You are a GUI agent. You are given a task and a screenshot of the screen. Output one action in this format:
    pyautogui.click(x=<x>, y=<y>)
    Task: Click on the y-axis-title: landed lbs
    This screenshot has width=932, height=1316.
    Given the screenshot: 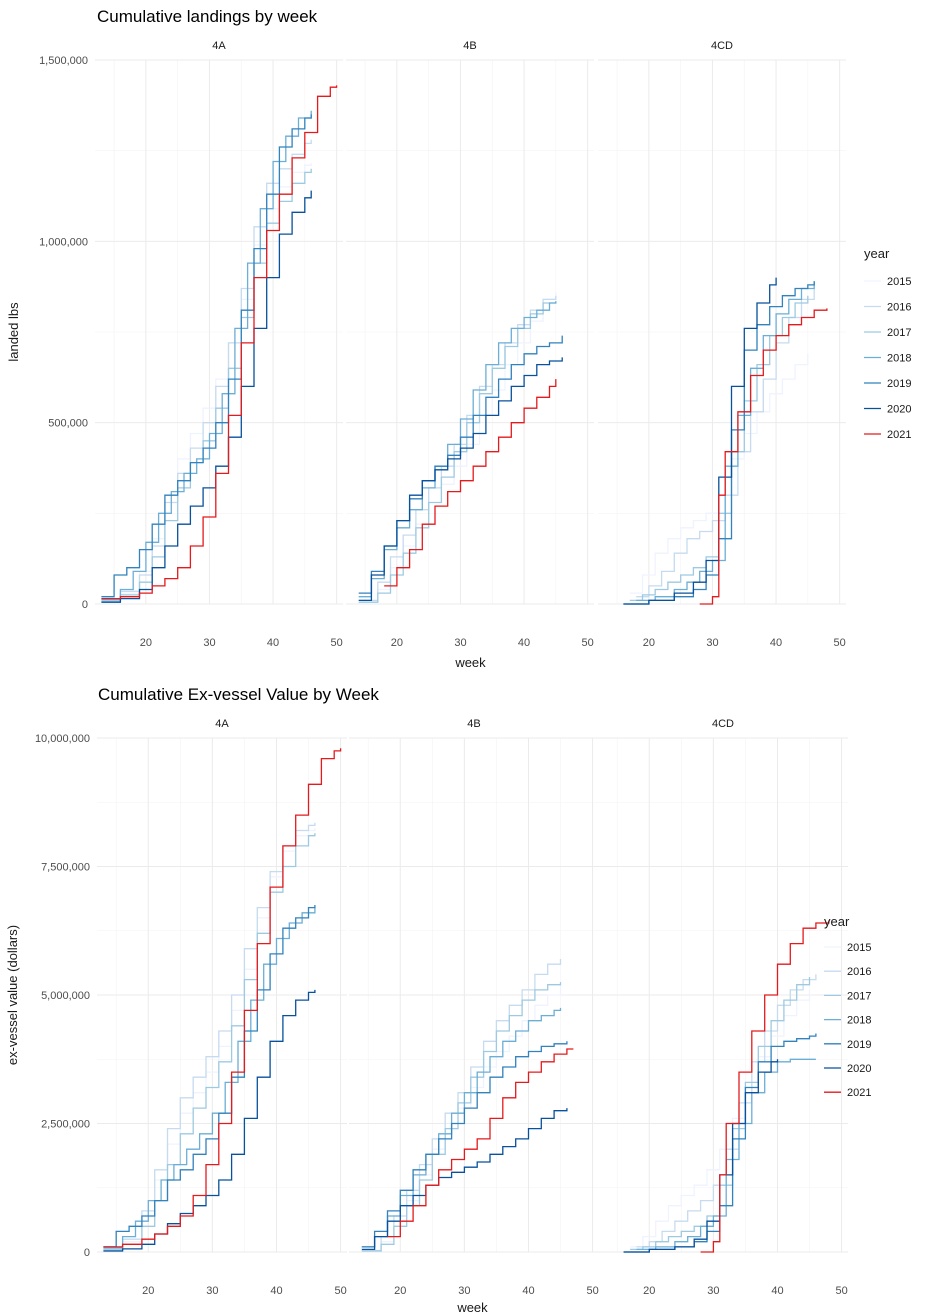 What is the action you would take?
    pyautogui.click(x=13, y=332)
    